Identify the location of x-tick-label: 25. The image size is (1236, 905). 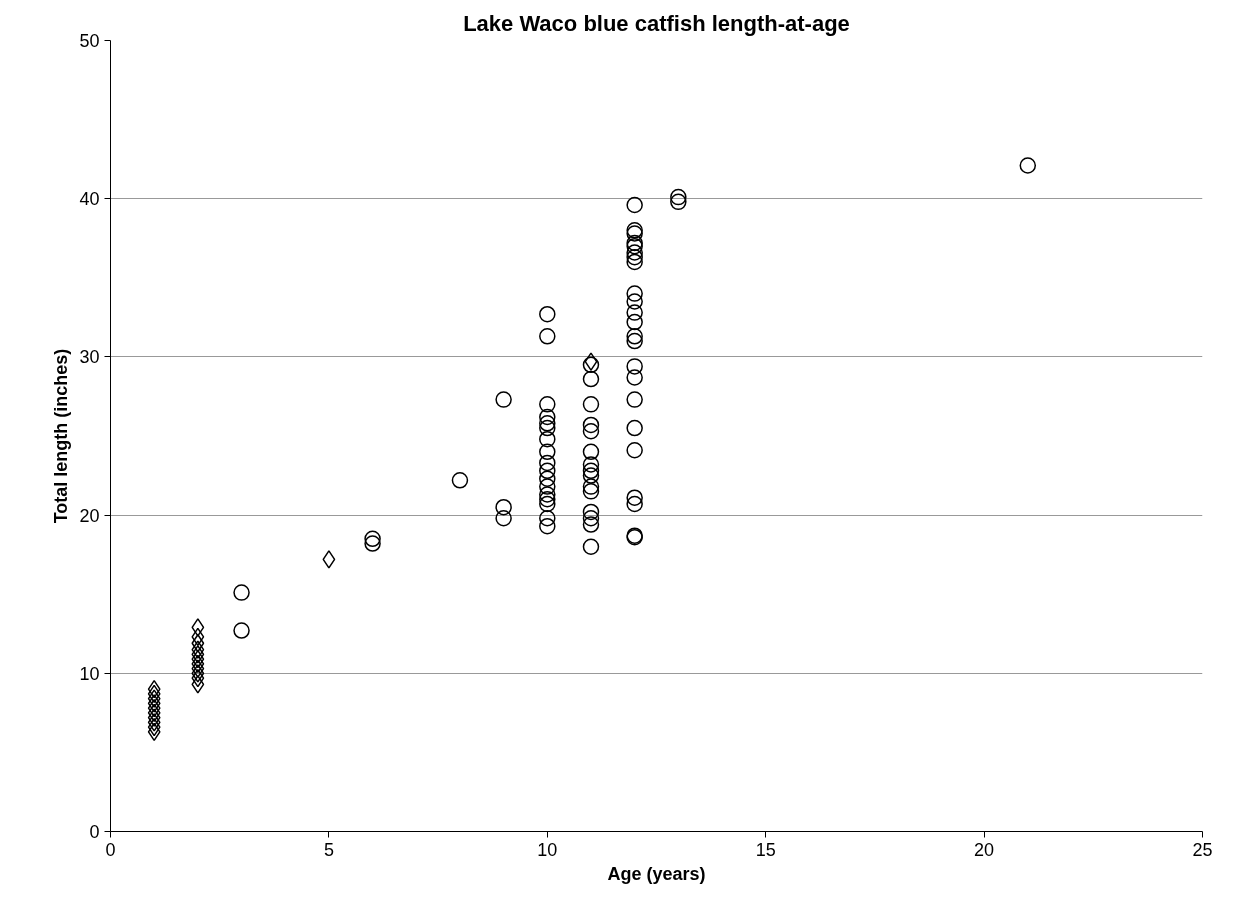
(1202, 849).